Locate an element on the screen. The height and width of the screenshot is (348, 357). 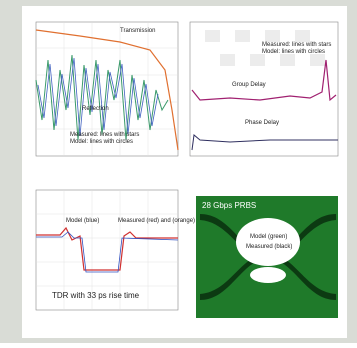
eye-lower is located at coordinates (268, 276).